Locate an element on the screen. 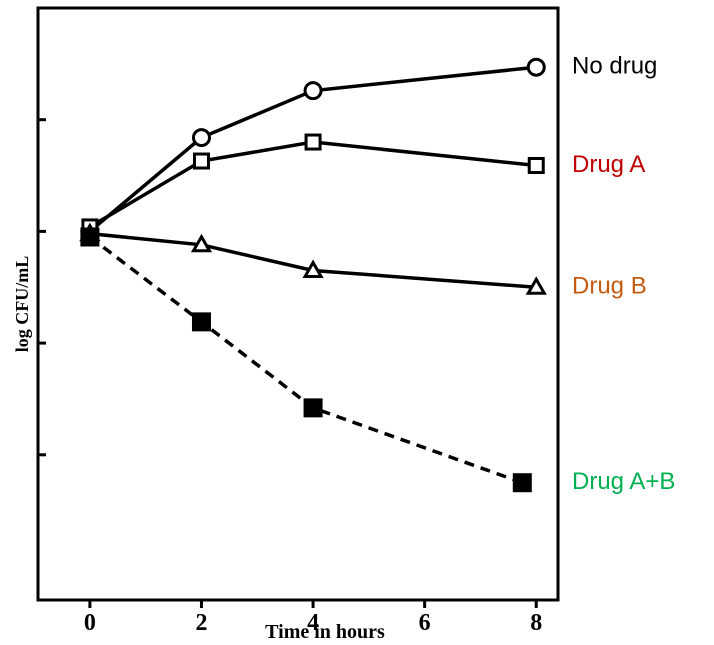  x-axis-label: Time in hours is located at coordinates (325, 632).